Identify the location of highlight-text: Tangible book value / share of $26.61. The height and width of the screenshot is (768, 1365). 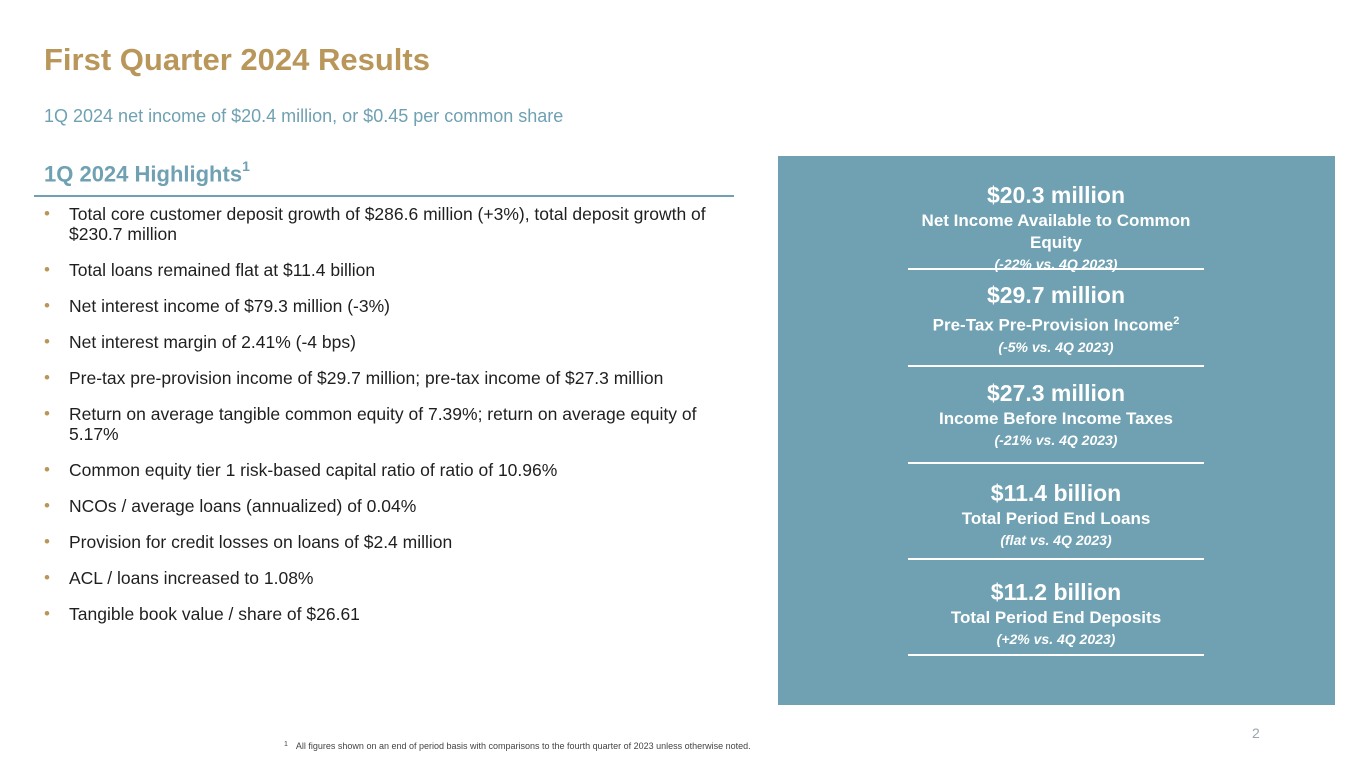
(214, 614).